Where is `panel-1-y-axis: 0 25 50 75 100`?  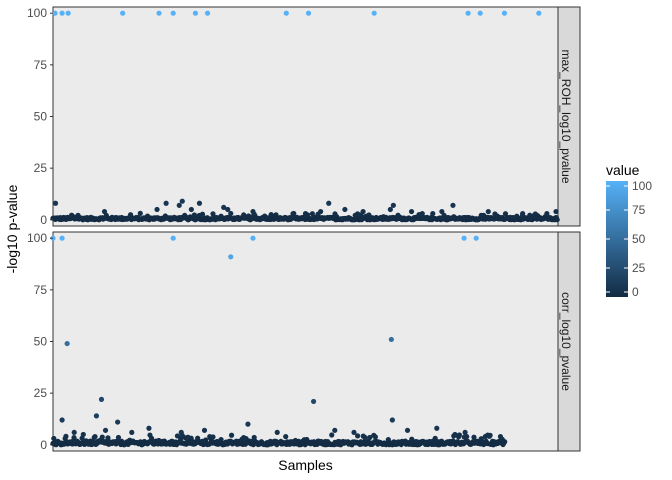
panel-1-y-axis: 0 25 50 75 100 is located at coordinates (40, 116).